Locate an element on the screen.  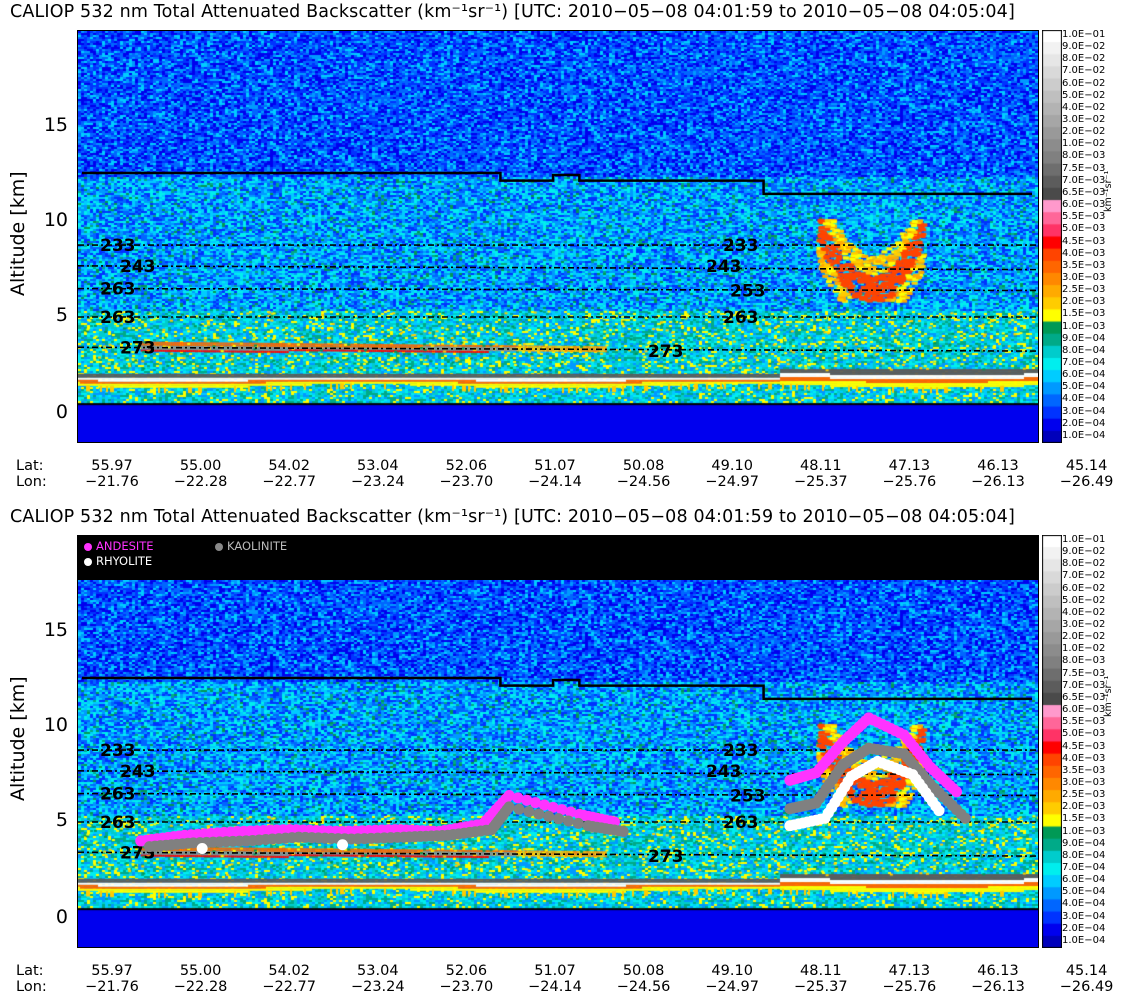
y-axis-label: Altitude [km] is located at coordinates (18, 738).